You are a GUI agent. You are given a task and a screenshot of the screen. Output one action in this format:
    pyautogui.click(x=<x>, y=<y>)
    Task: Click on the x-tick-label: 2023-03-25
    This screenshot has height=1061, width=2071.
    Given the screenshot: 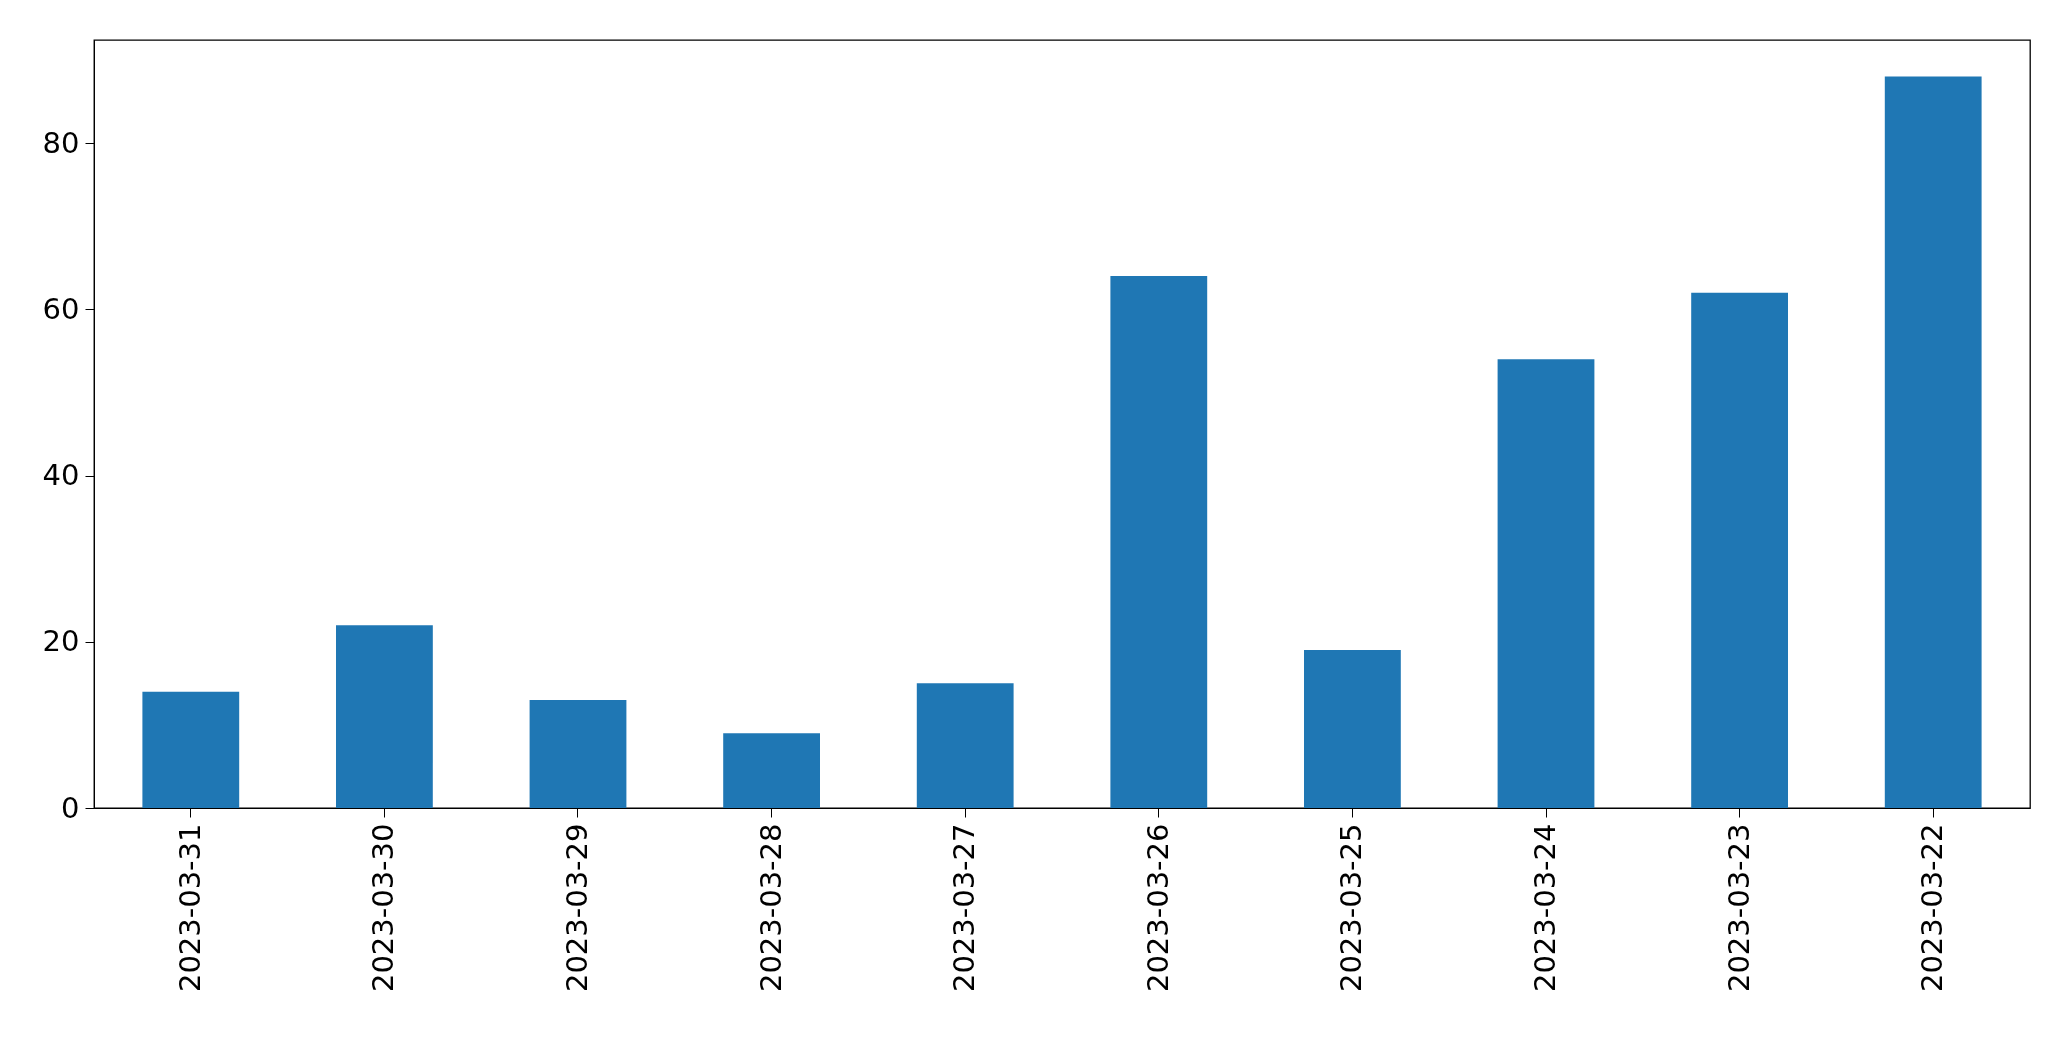 What is the action you would take?
    pyautogui.click(x=1351, y=908)
    